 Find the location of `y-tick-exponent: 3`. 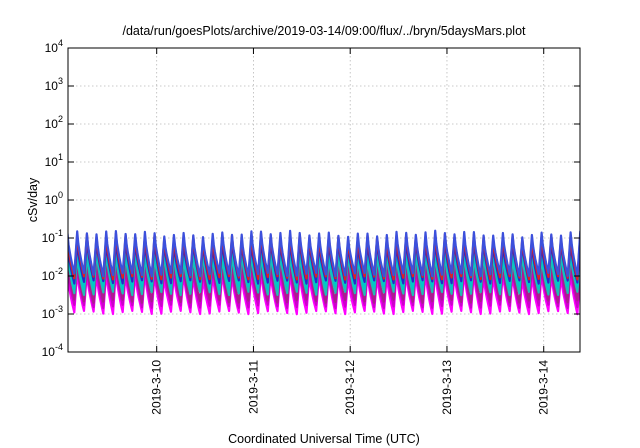

y-tick-exponent: 3 is located at coordinates (60, 81).